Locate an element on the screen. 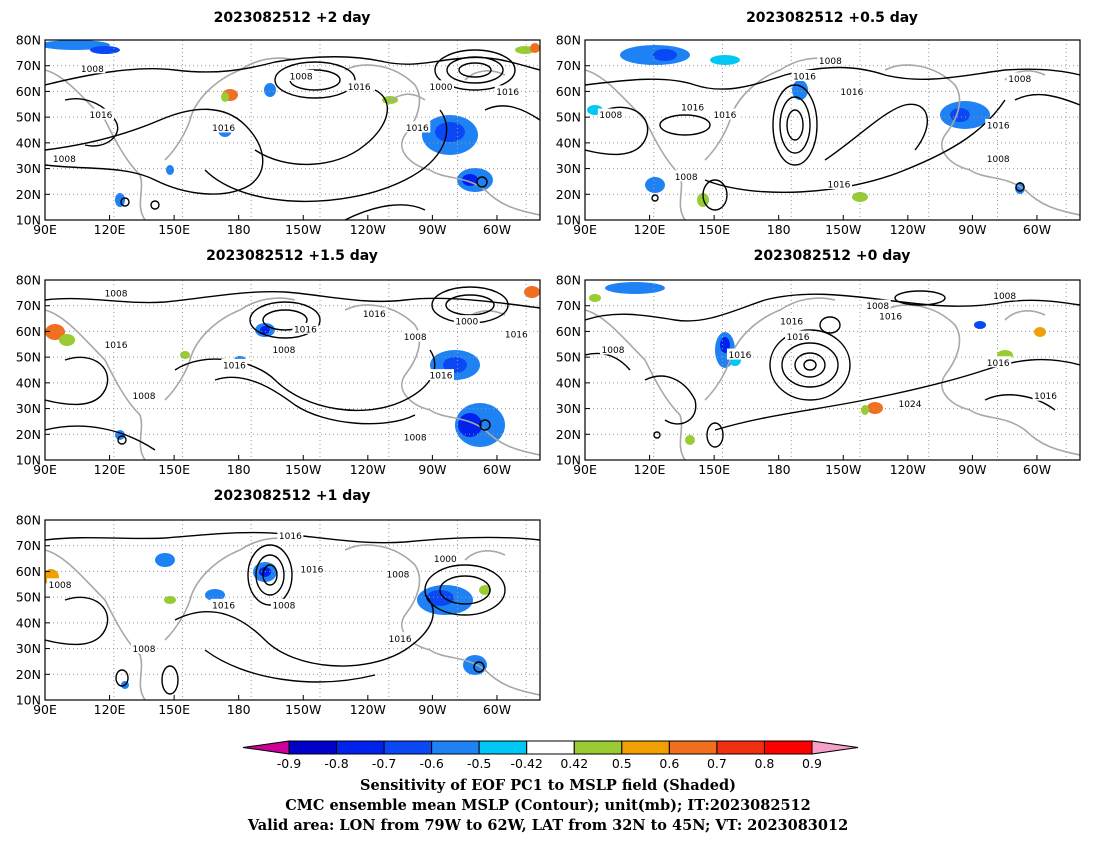  lat-tick-label: 70N is located at coordinates (28, 305).